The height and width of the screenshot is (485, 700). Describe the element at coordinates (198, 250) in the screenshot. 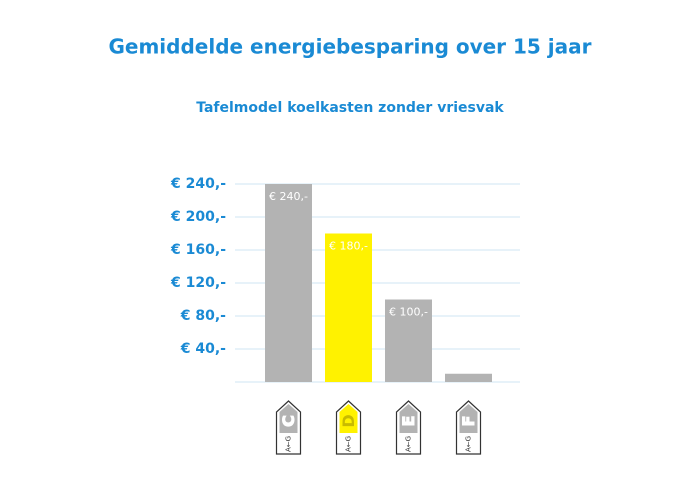

I see `y-tick-label: € 160,-` at that location.